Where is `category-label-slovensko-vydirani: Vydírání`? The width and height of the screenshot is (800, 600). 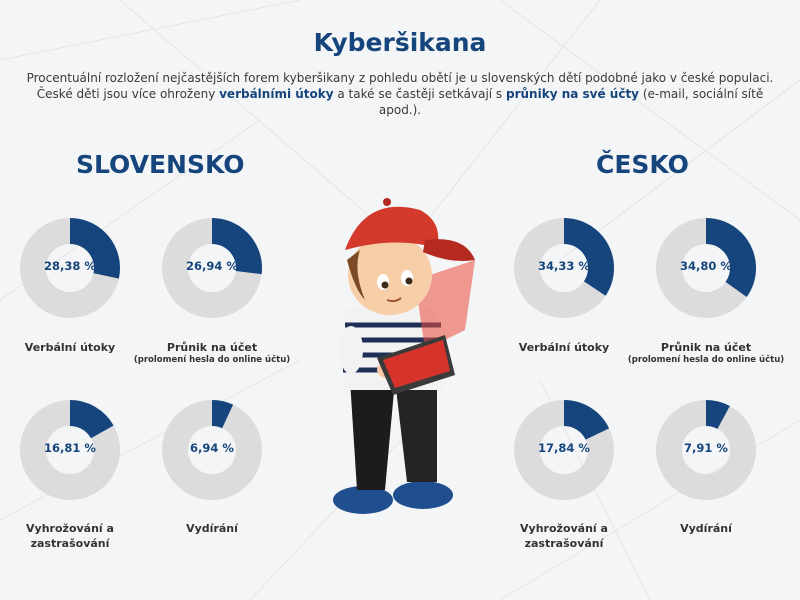 category-label-slovensko-vydirani: Vydírání is located at coordinates (212, 528).